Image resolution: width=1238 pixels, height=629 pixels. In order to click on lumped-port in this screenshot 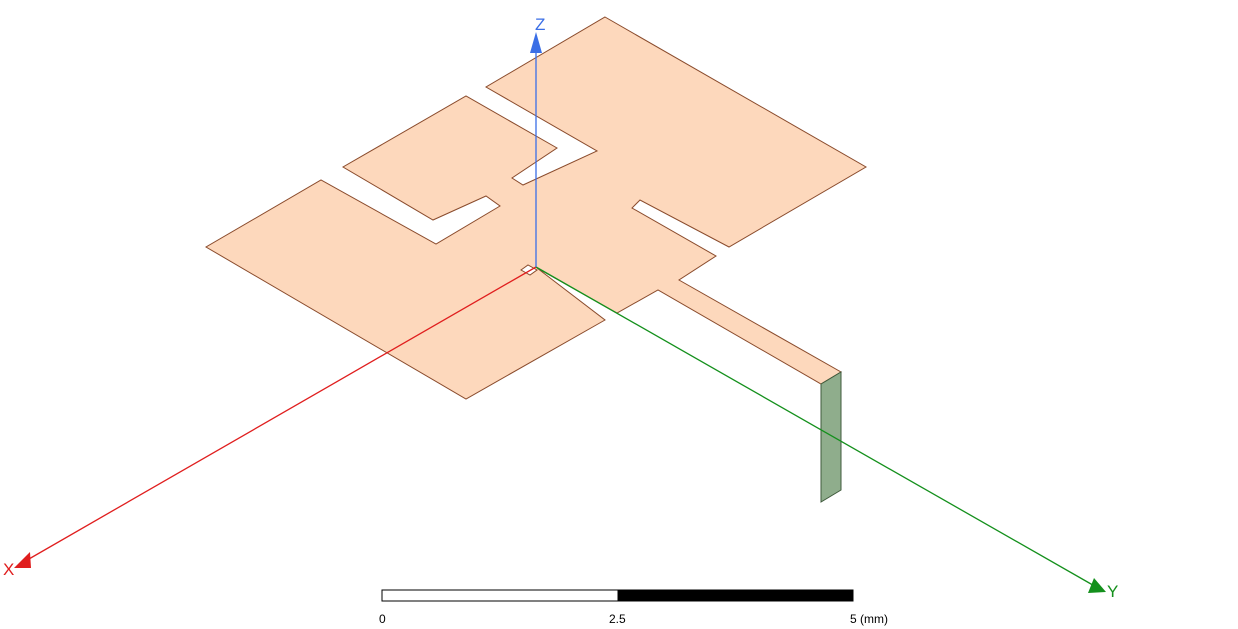, I will do `click(831, 437)`.